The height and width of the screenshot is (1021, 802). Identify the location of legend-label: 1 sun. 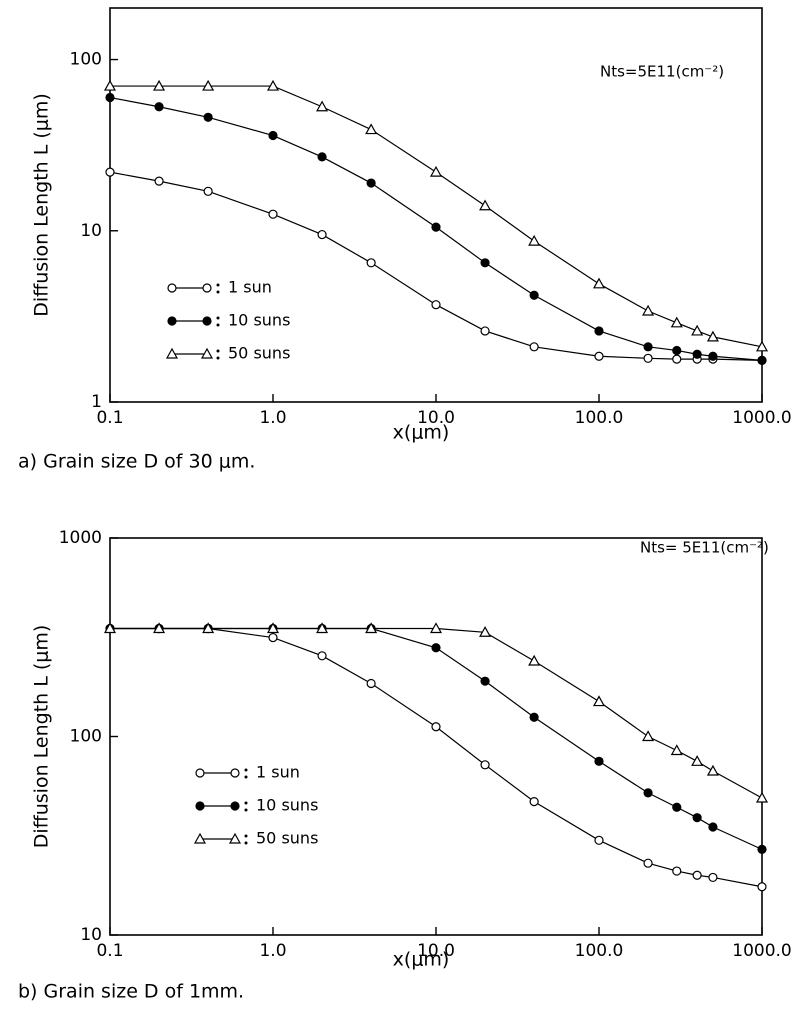
(278, 772).